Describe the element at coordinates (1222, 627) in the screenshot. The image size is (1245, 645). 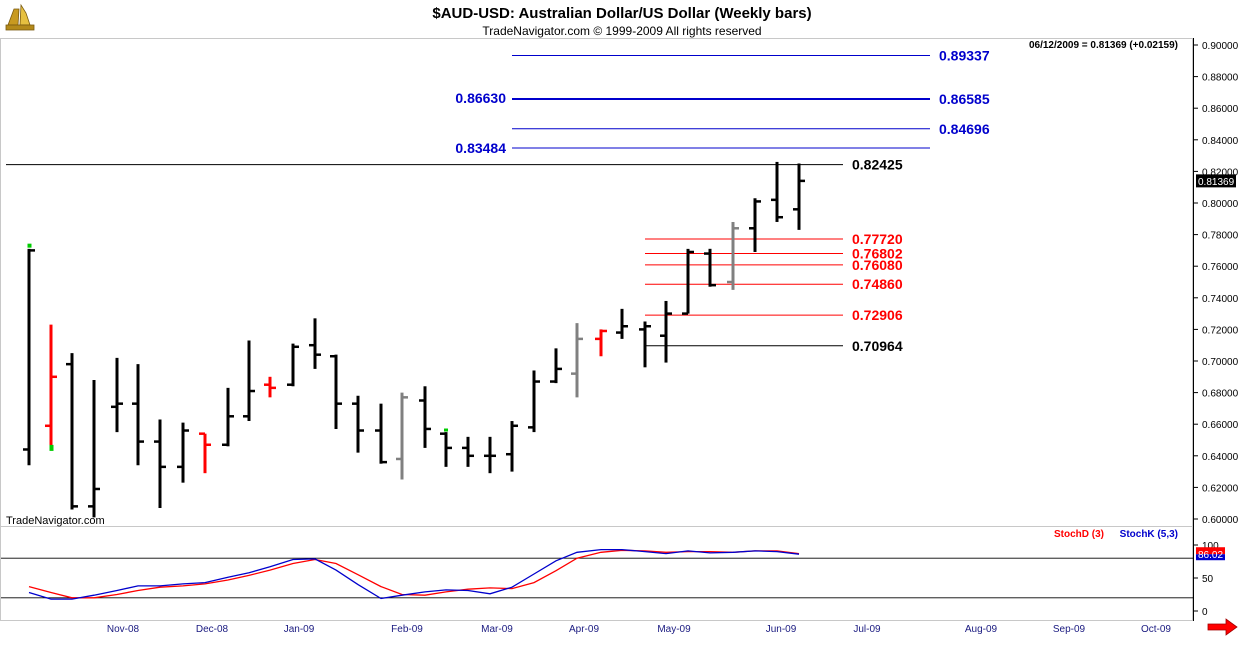
I see `scroll-right-arrow-icon` at that location.